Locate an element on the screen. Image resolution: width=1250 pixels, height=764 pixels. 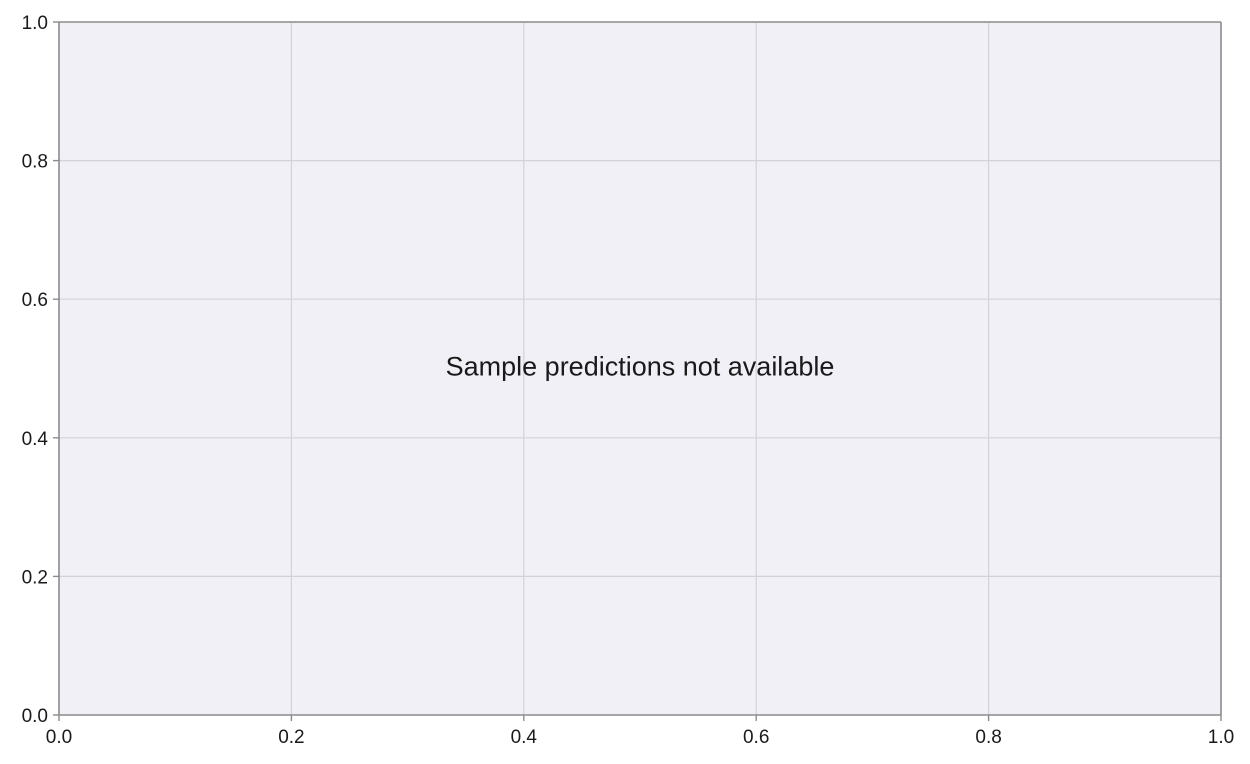
x-tick-label: 0.8 is located at coordinates (988, 737).